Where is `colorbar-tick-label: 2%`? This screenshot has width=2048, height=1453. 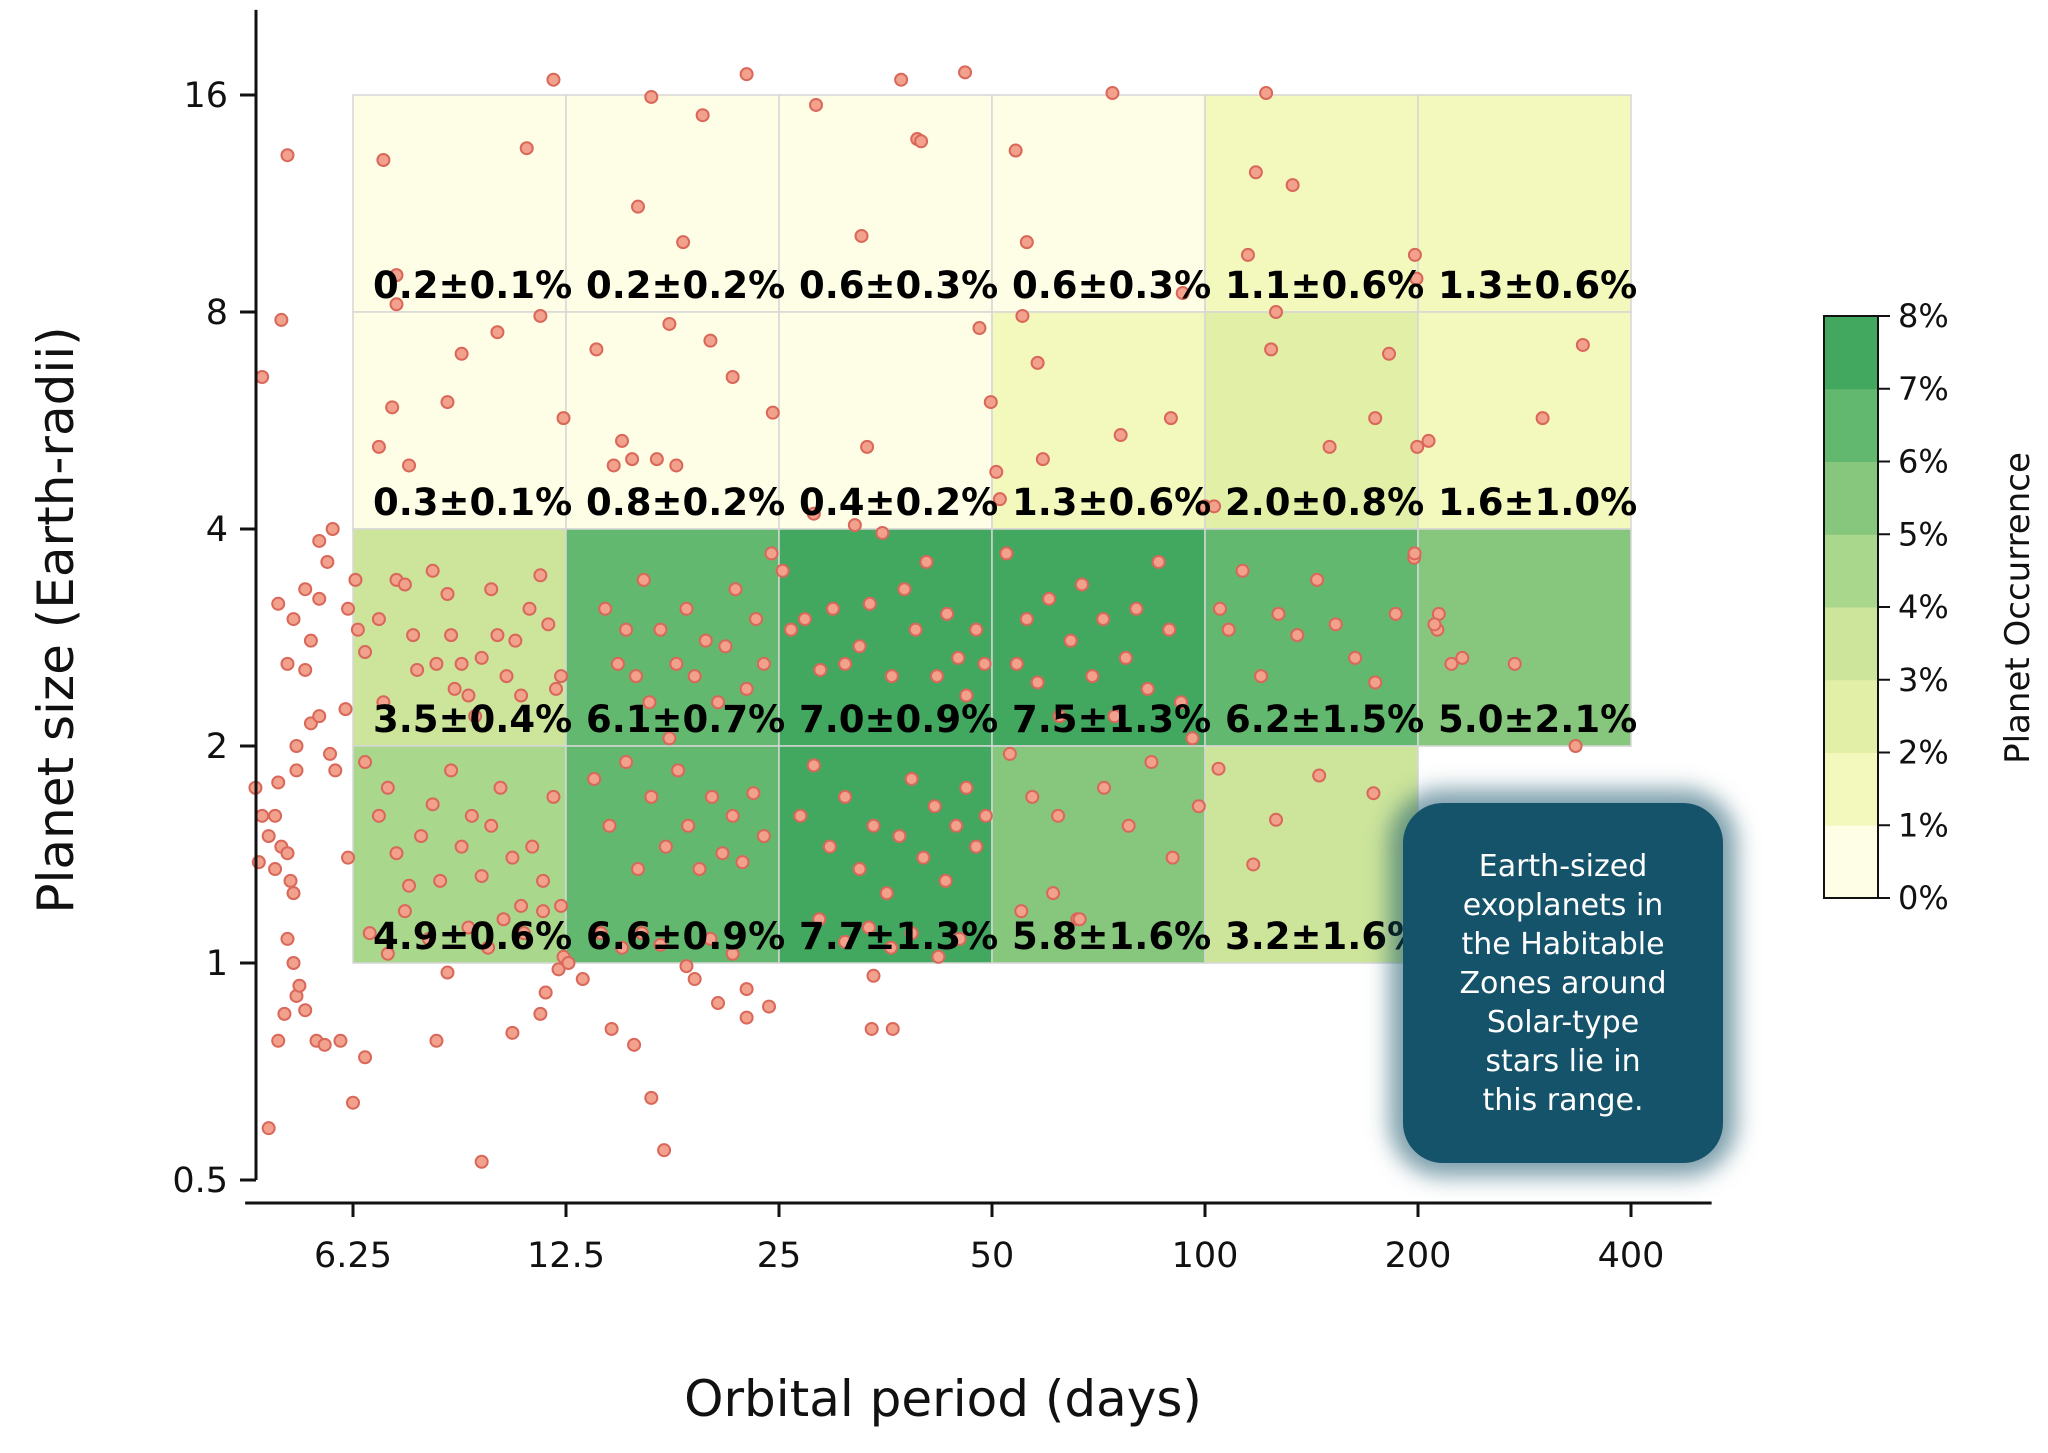 colorbar-tick-label: 2% is located at coordinates (1923, 753).